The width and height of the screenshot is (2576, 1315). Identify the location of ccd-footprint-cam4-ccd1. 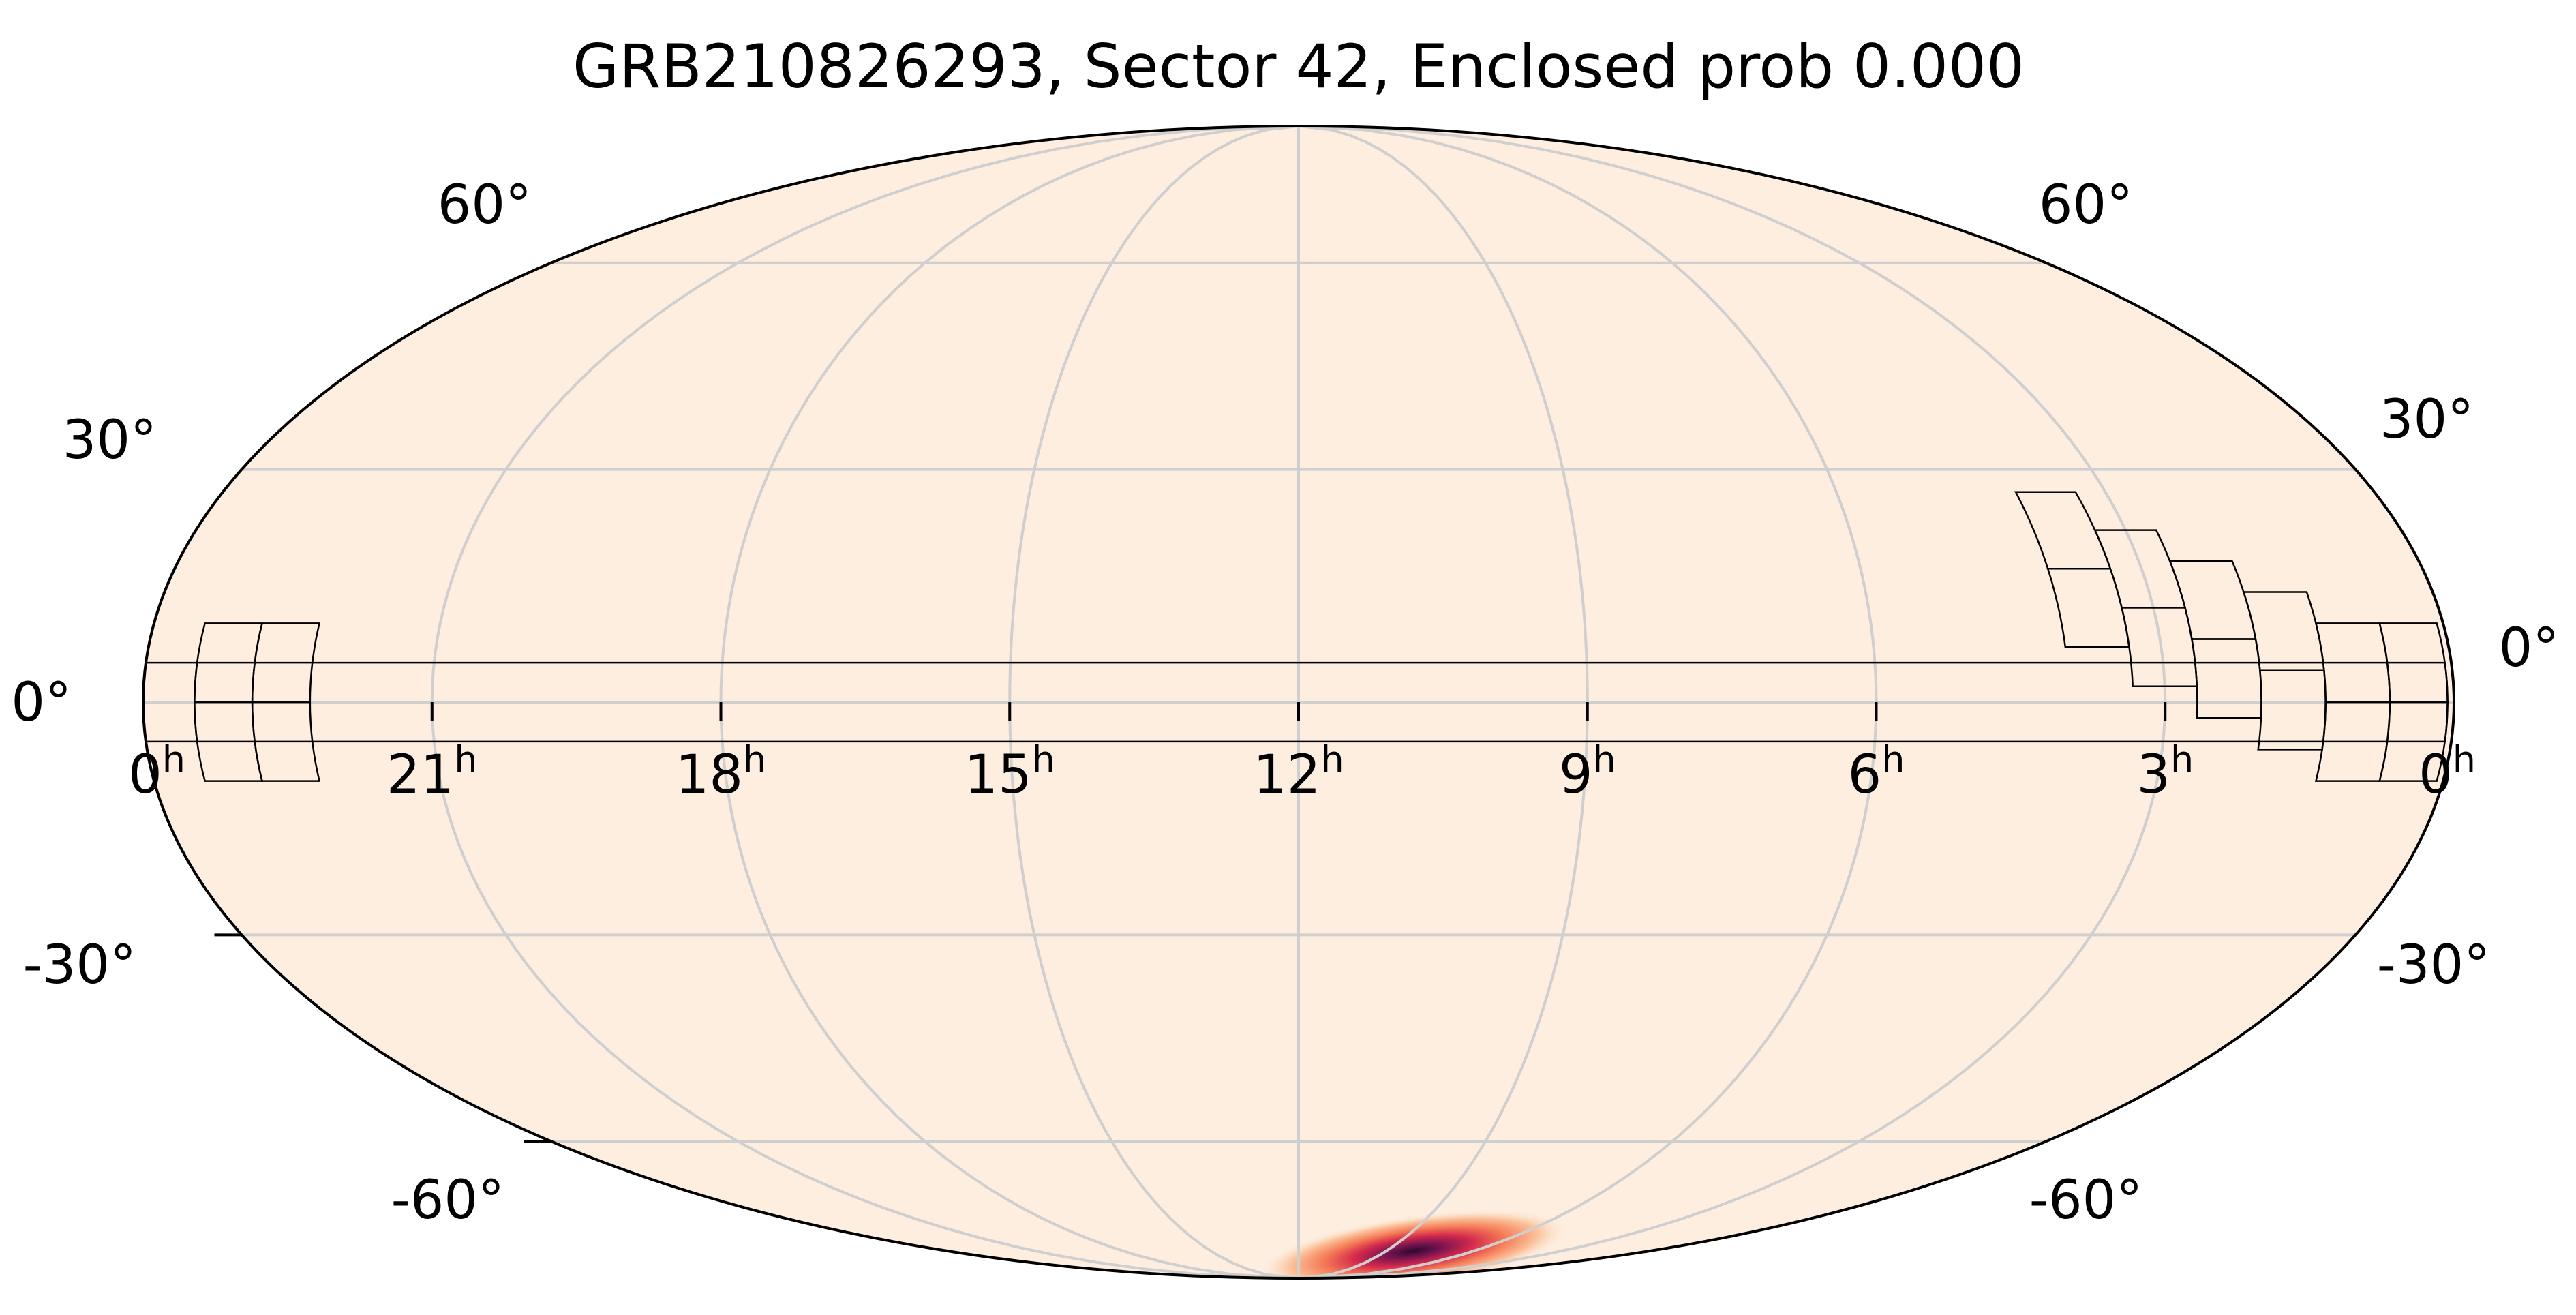
(2226, 679).